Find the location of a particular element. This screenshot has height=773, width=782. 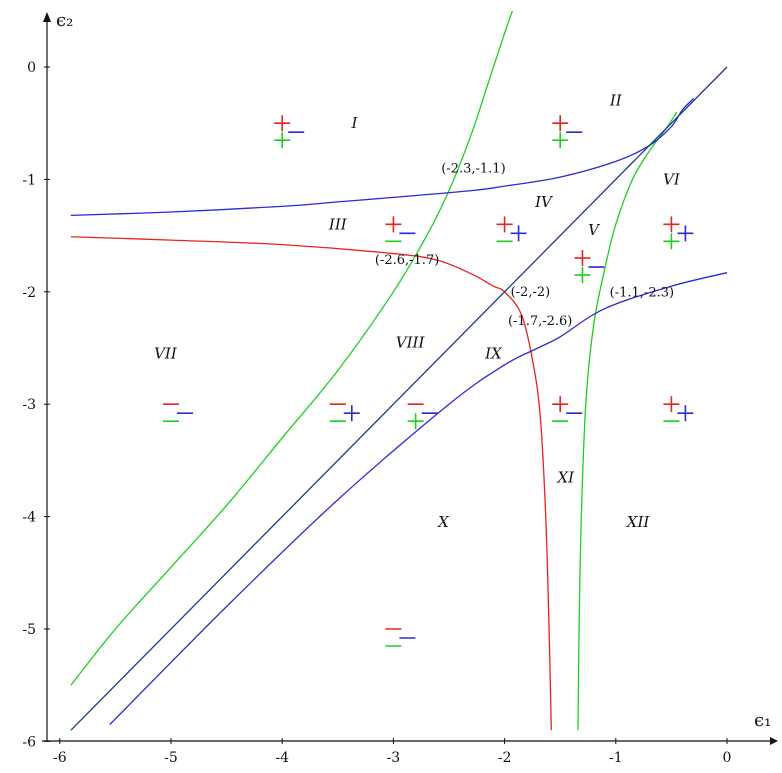

point-label: (-2.6,-1.7) is located at coordinates (407, 260).